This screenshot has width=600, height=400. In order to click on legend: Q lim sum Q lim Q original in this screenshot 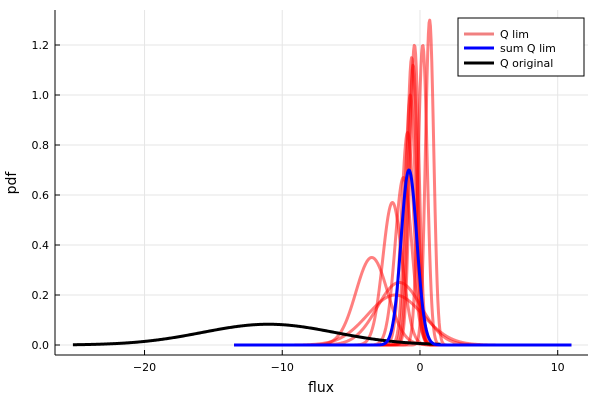, I will do `click(521, 47)`.